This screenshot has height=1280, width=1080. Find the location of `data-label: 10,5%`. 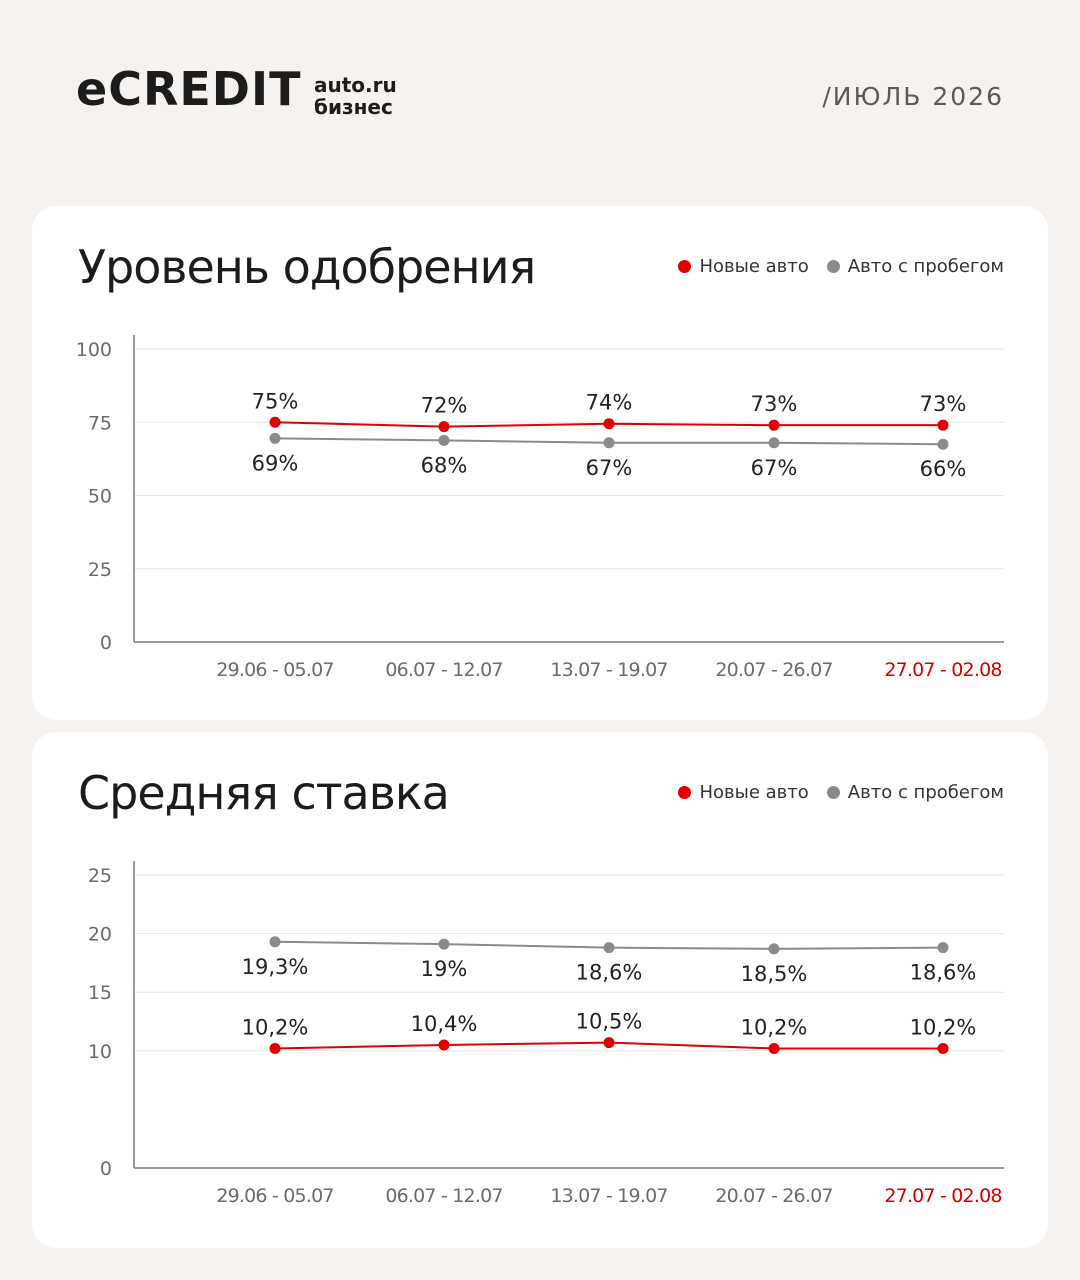

data-label: 10,5% is located at coordinates (609, 1022).